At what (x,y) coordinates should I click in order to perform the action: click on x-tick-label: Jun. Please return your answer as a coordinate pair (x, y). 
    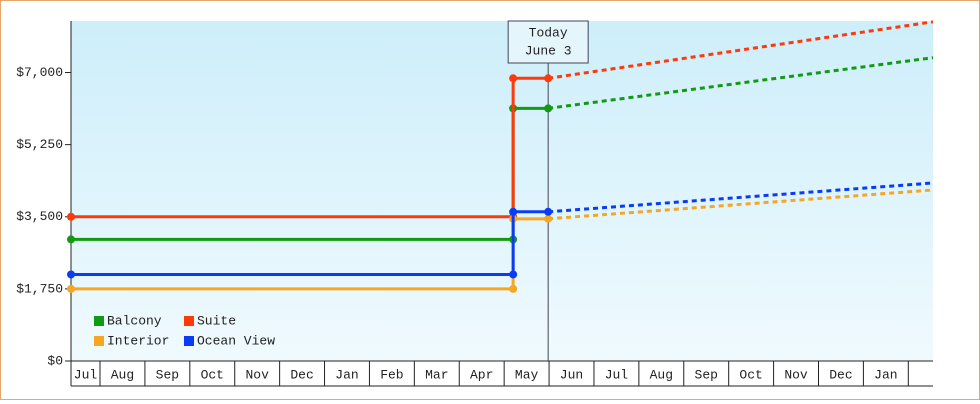
    Looking at the image, I should click on (571, 374).